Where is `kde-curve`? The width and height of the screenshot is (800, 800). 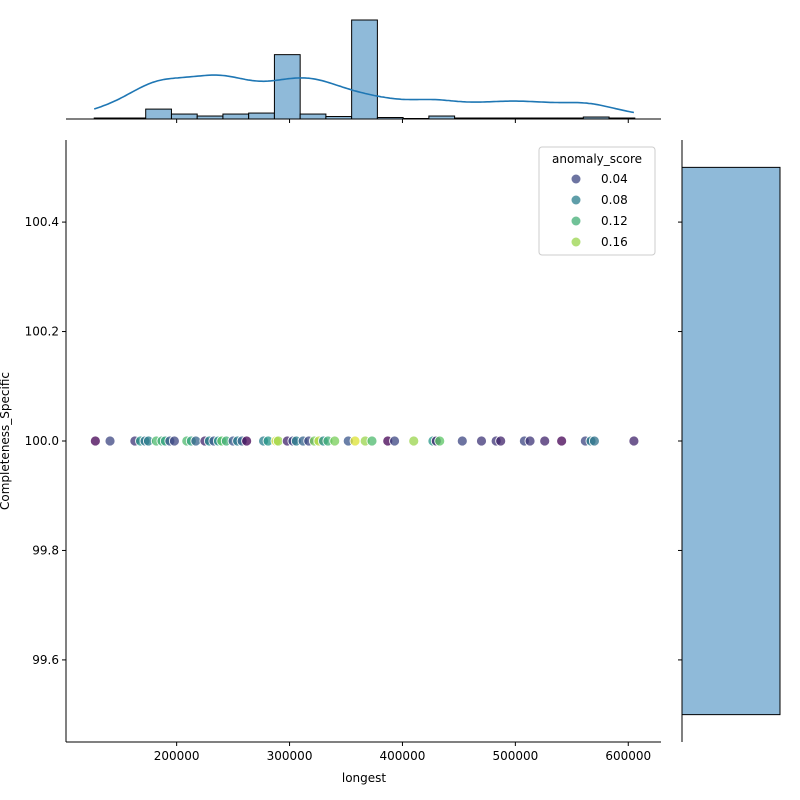
kde-curve is located at coordinates (364, 94).